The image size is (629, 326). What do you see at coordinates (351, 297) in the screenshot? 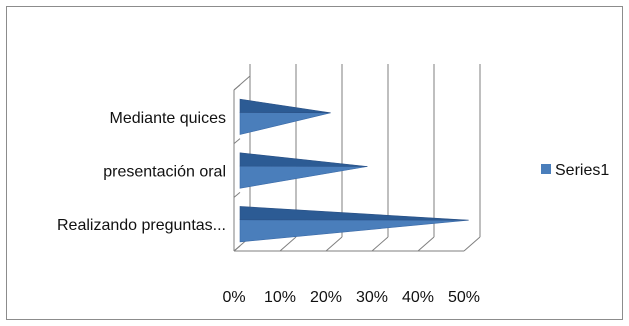
I see `x-tick-labels: 0% 10% 20% 30% 40% 50%` at bounding box center [351, 297].